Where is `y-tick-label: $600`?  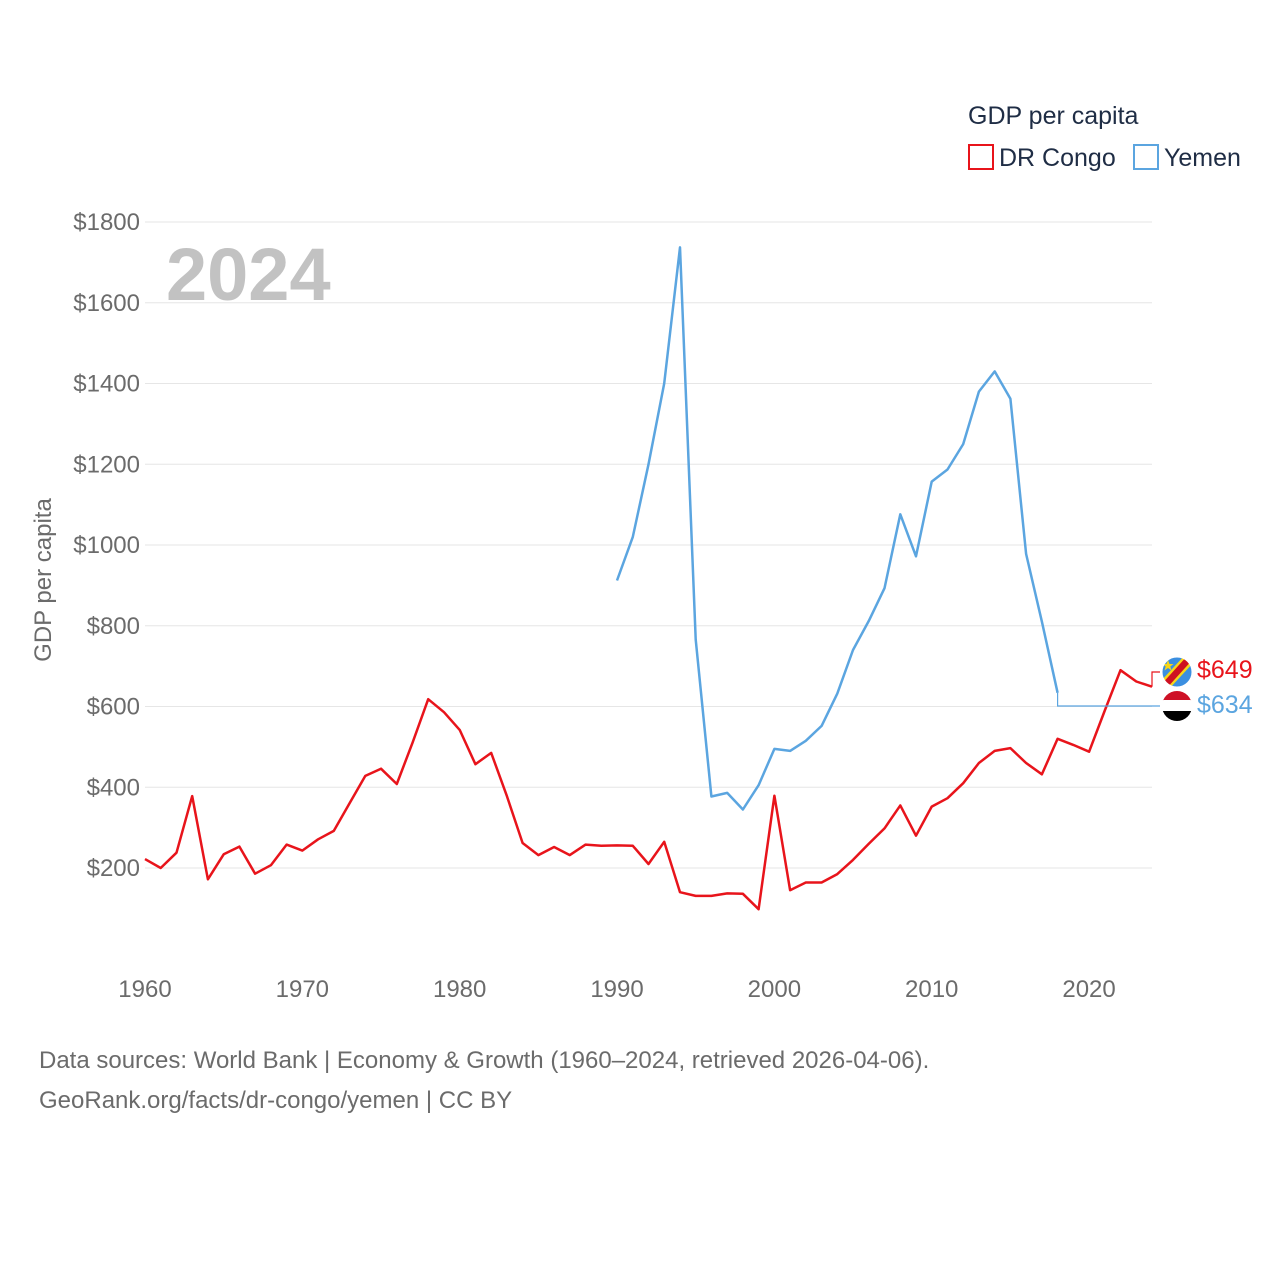 y-tick-label: $600 is located at coordinates (113, 707).